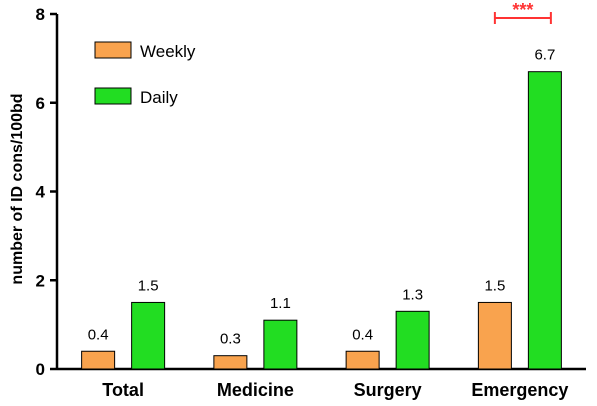  What do you see at coordinates (321, 383) in the screenshot?
I see `x-axis: Total Medicine Surgery Emergency` at bounding box center [321, 383].